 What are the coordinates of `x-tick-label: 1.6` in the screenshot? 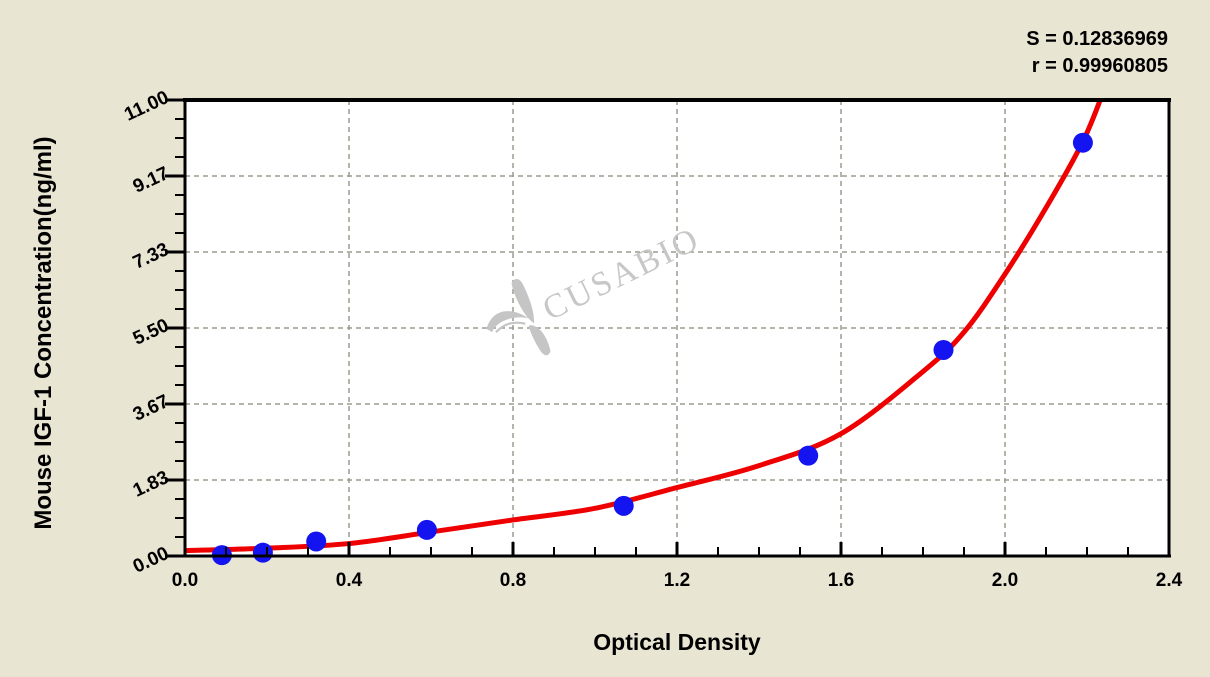 It's located at (841, 580).